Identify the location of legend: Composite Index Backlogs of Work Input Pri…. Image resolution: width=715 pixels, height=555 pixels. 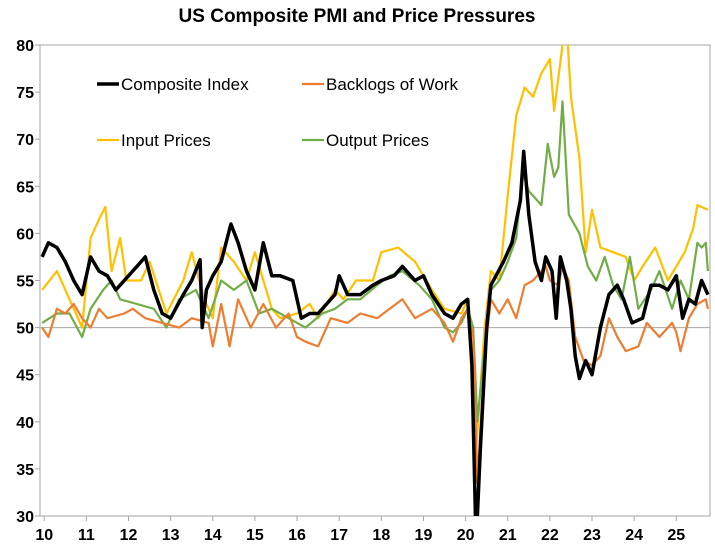
(277, 112).